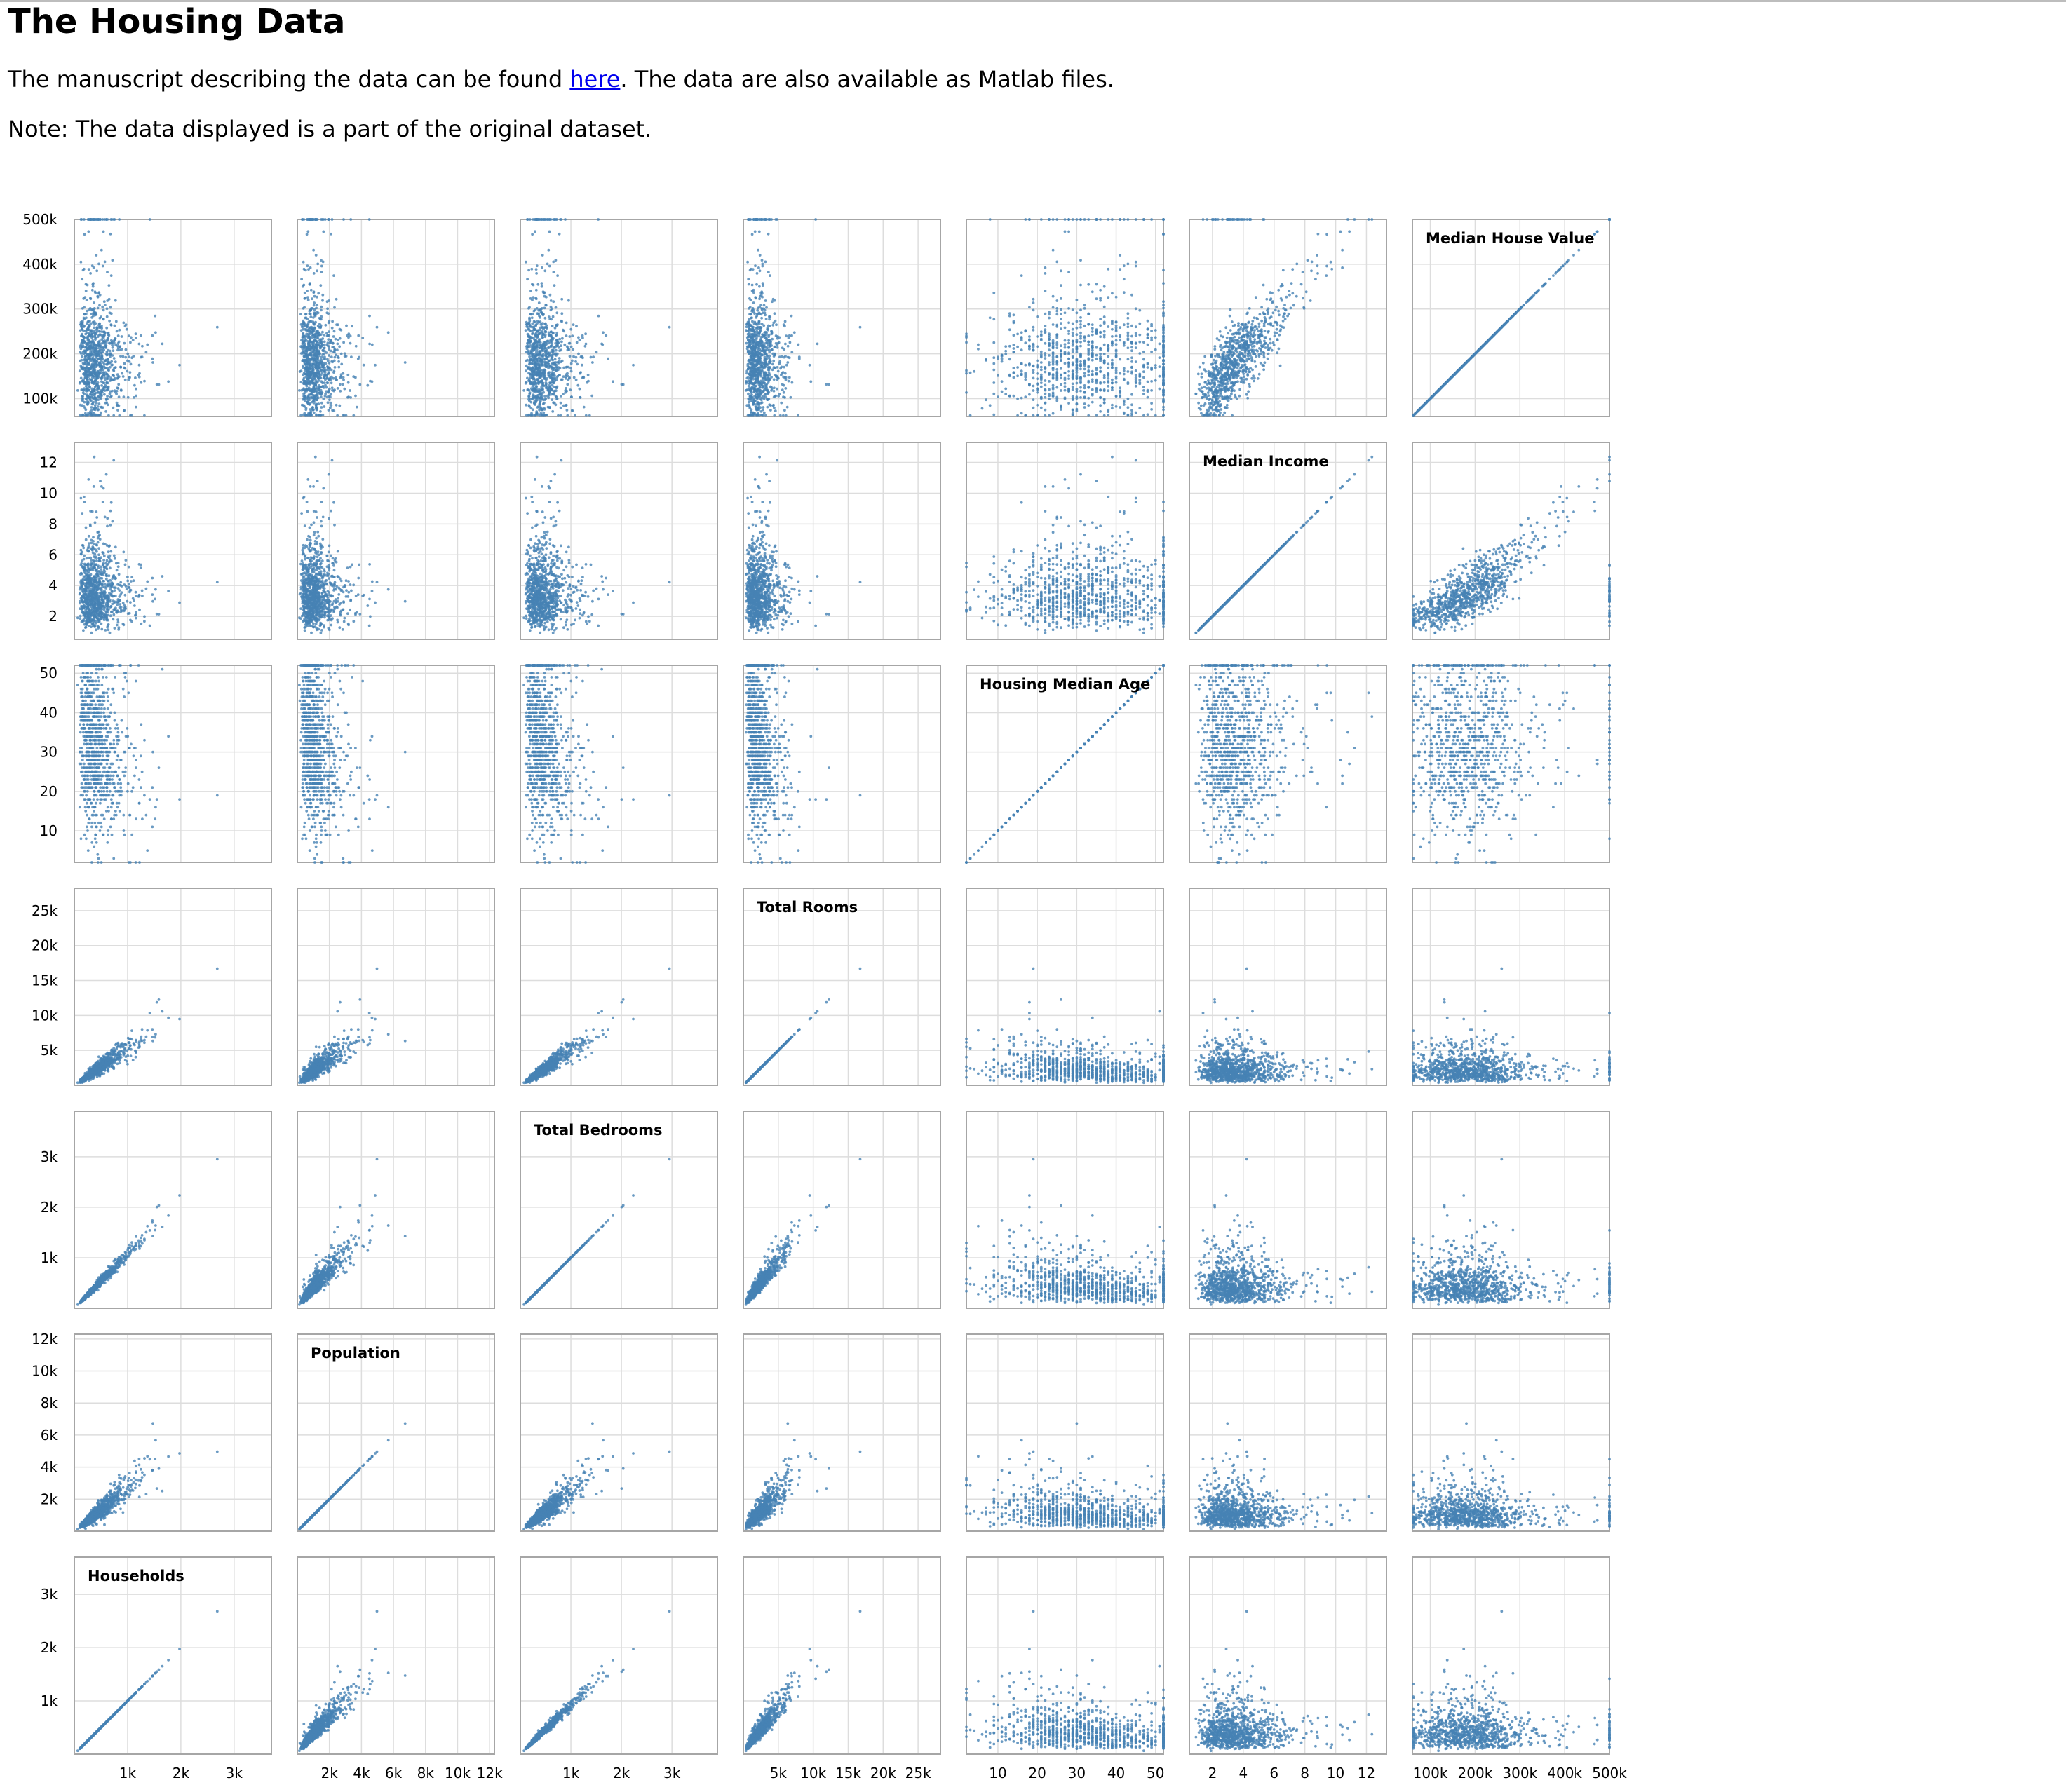 Image resolution: width=2066 pixels, height=1792 pixels. I want to click on panel-median_house_value-vs-total_bedrooms, so click(619, 317).